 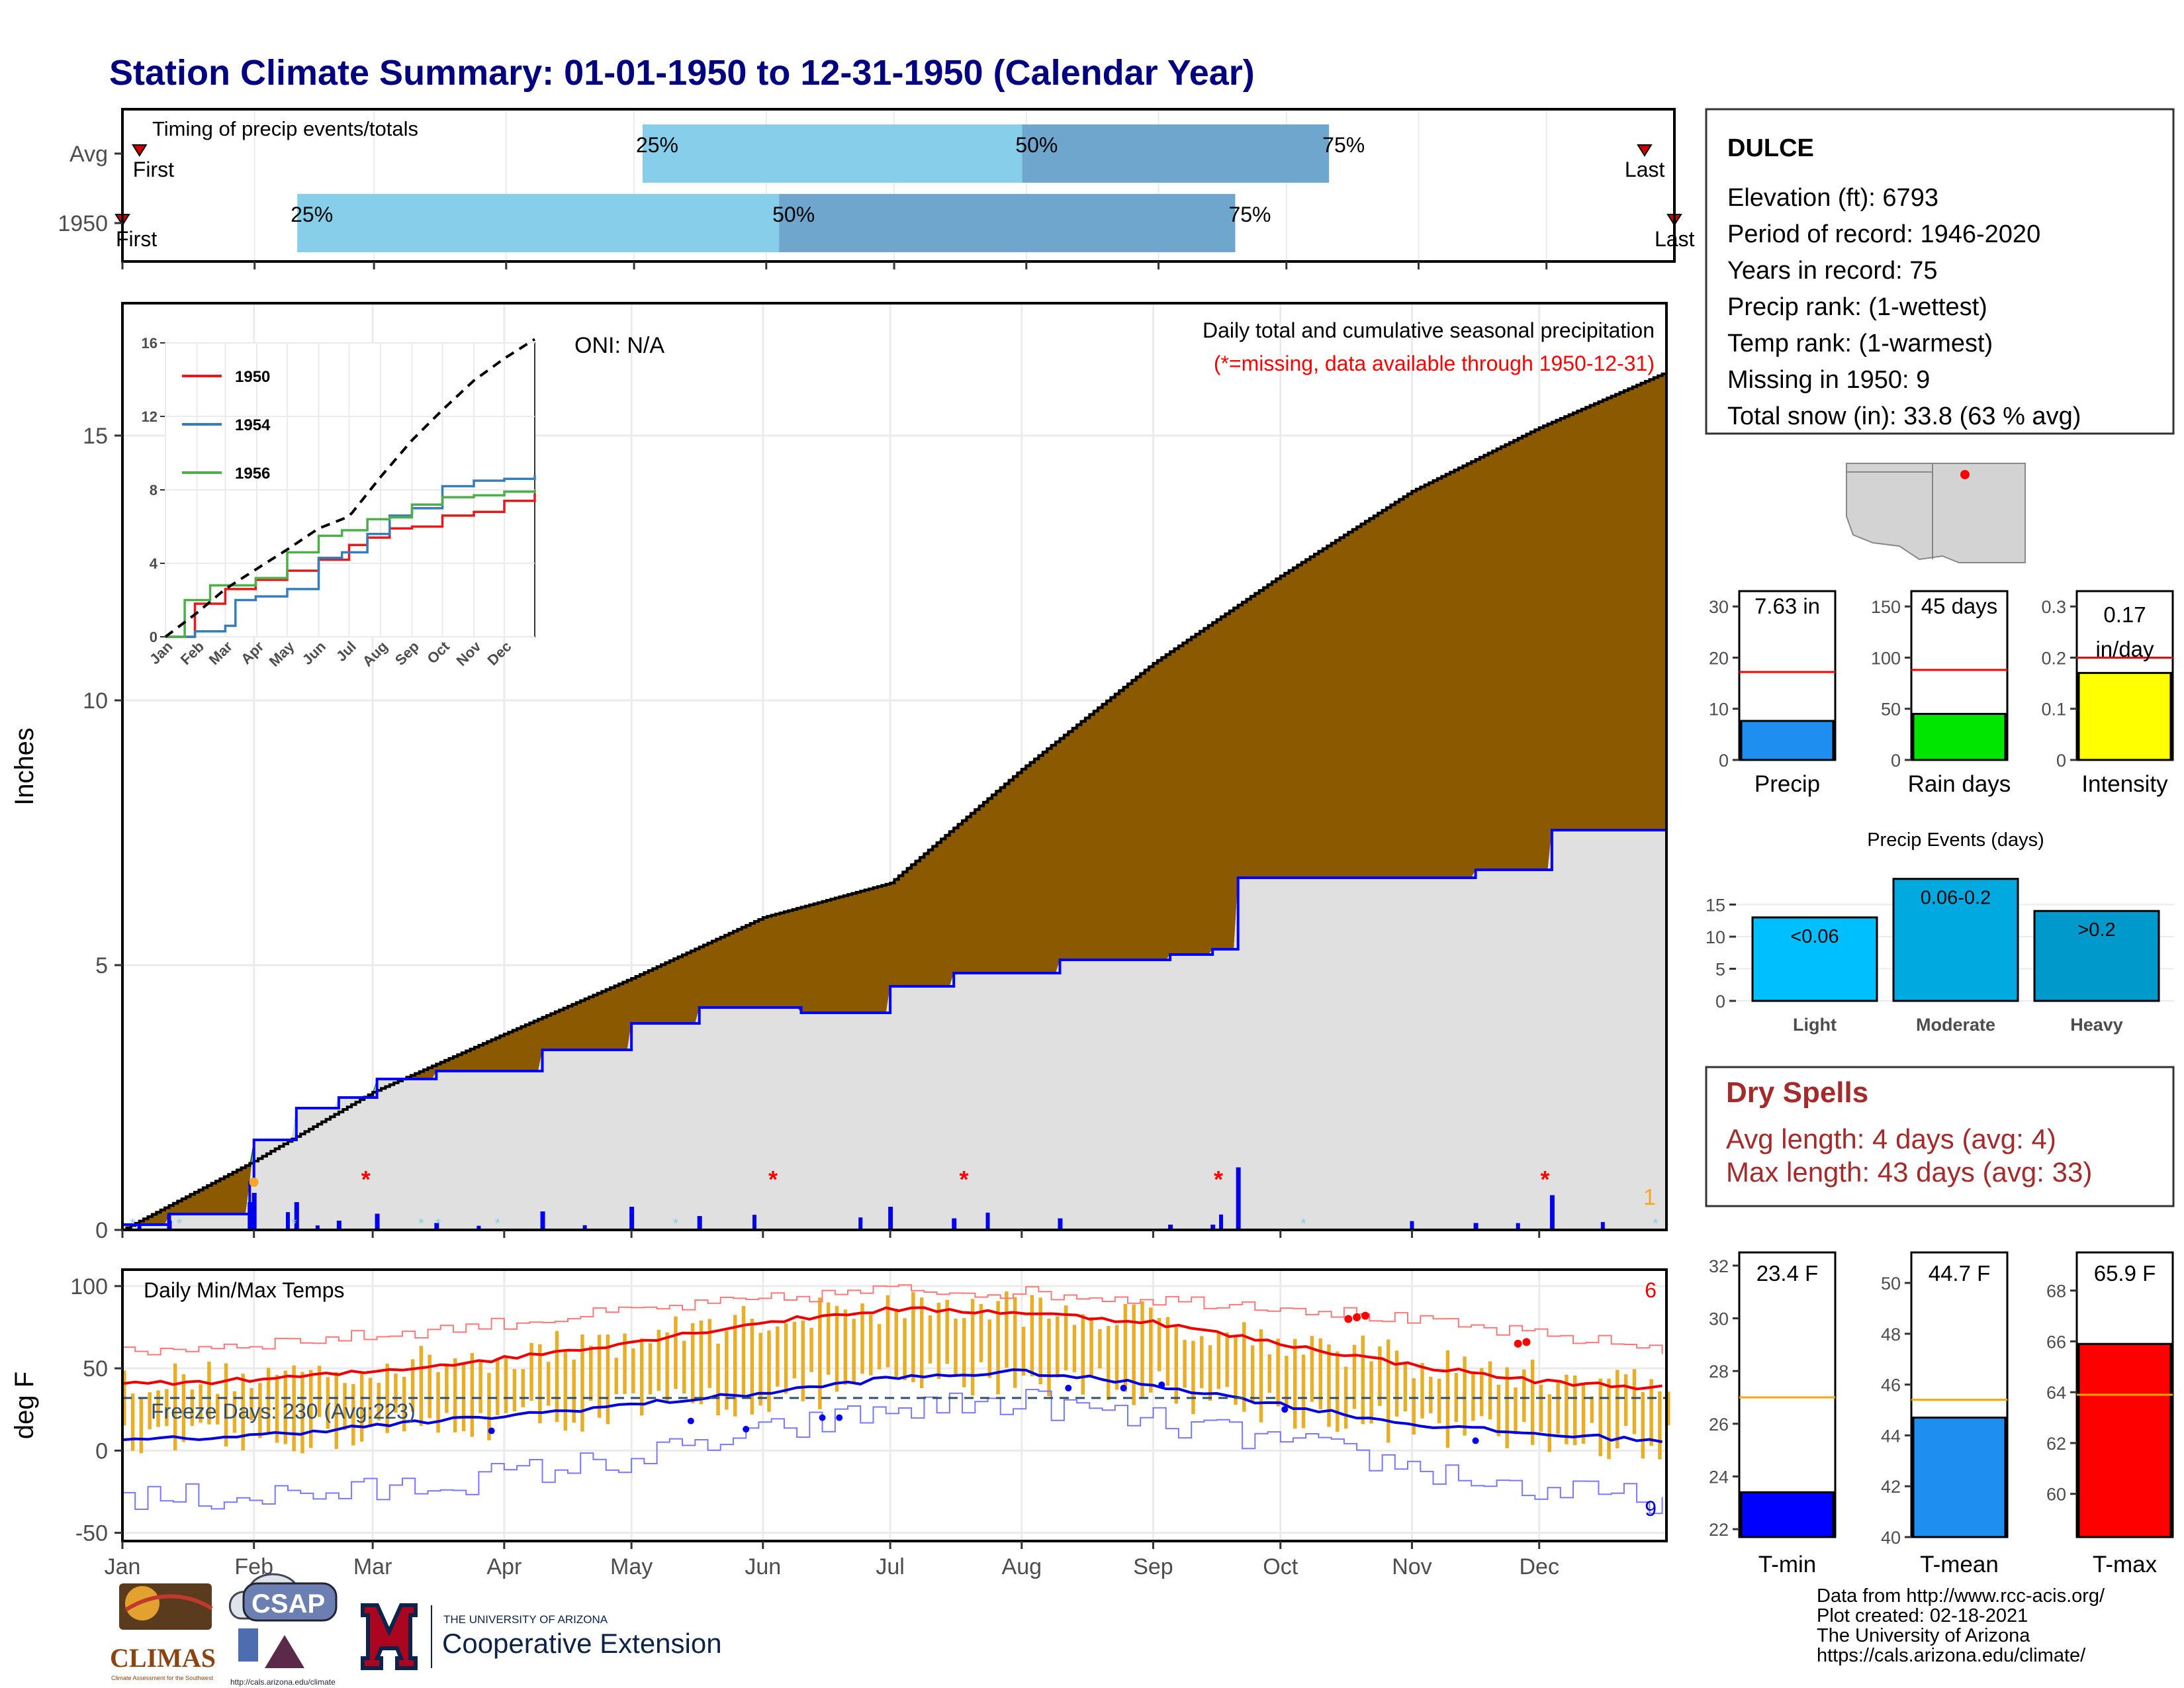 What do you see at coordinates (1891, 1138) in the screenshot?
I see `dry-spells-avg: Avg length: 4 days (avg: 4)` at bounding box center [1891, 1138].